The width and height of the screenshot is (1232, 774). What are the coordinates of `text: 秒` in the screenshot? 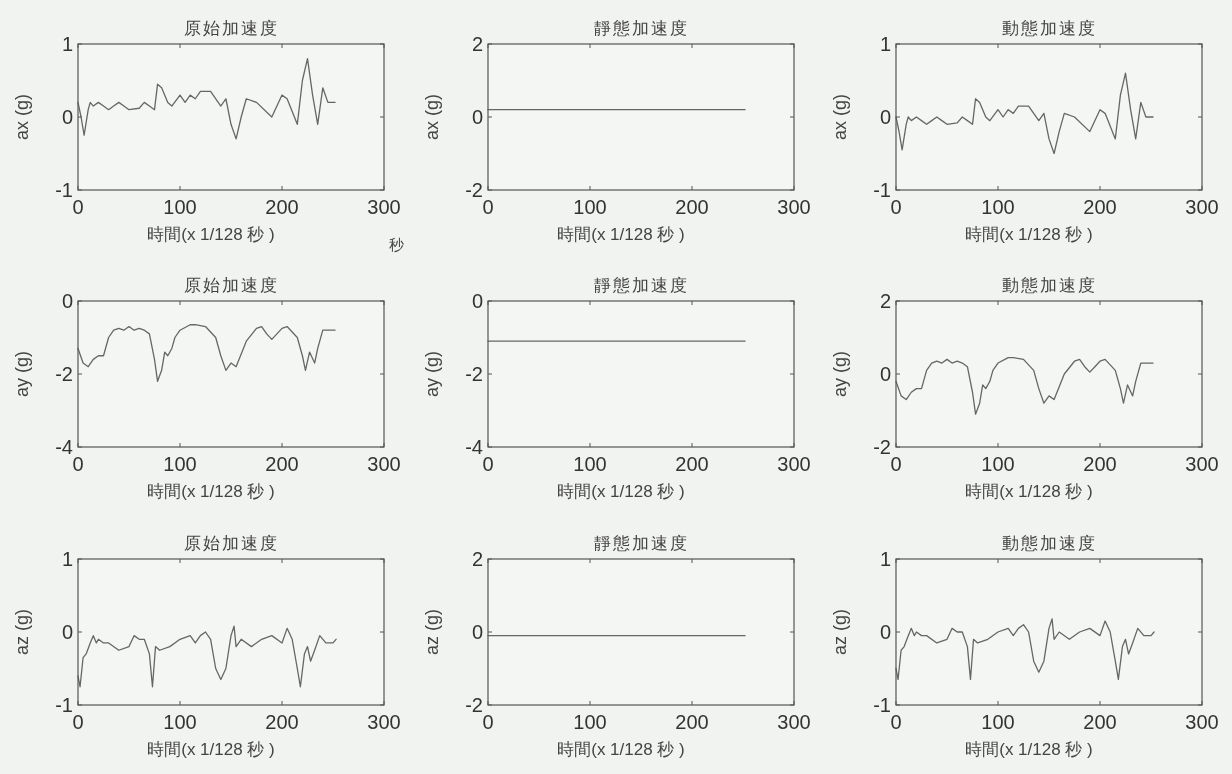 It's located at (396, 245).